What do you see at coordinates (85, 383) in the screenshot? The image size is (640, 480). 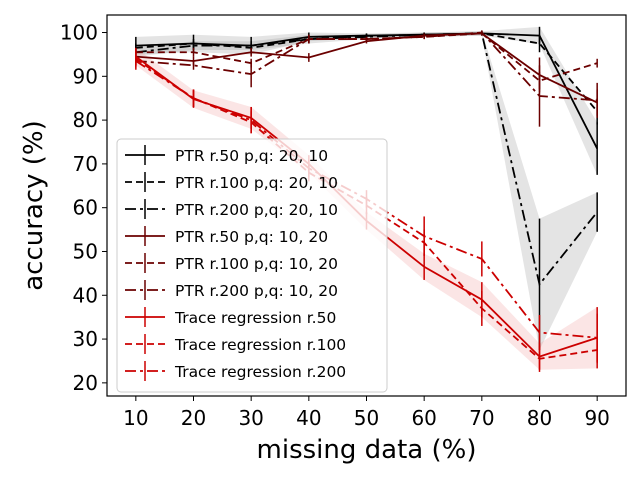 I see `y-tick-label: 20` at bounding box center [85, 383].